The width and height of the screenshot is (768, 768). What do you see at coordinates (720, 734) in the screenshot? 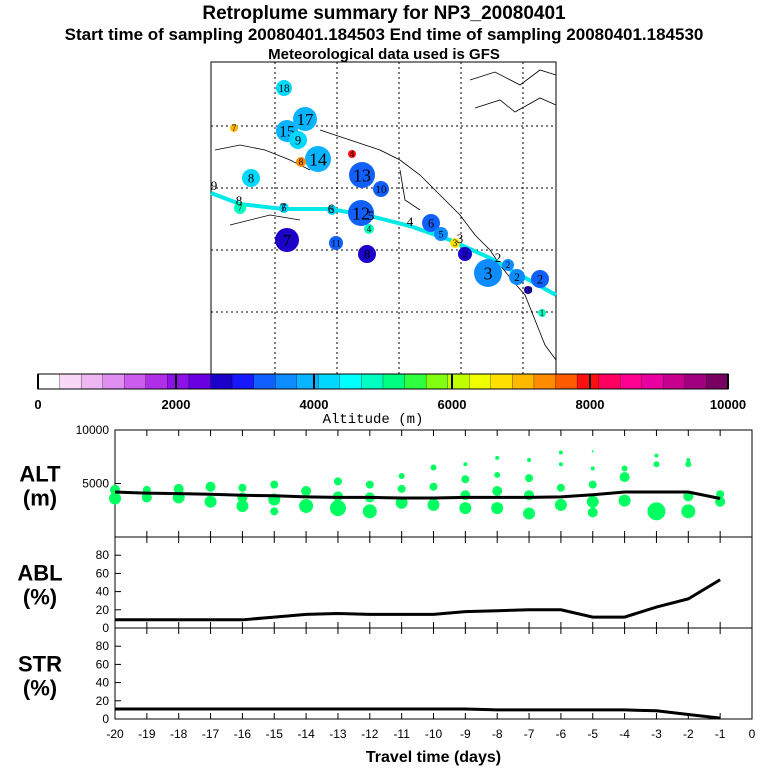
I see `x-tick-label: -1` at bounding box center [720, 734].